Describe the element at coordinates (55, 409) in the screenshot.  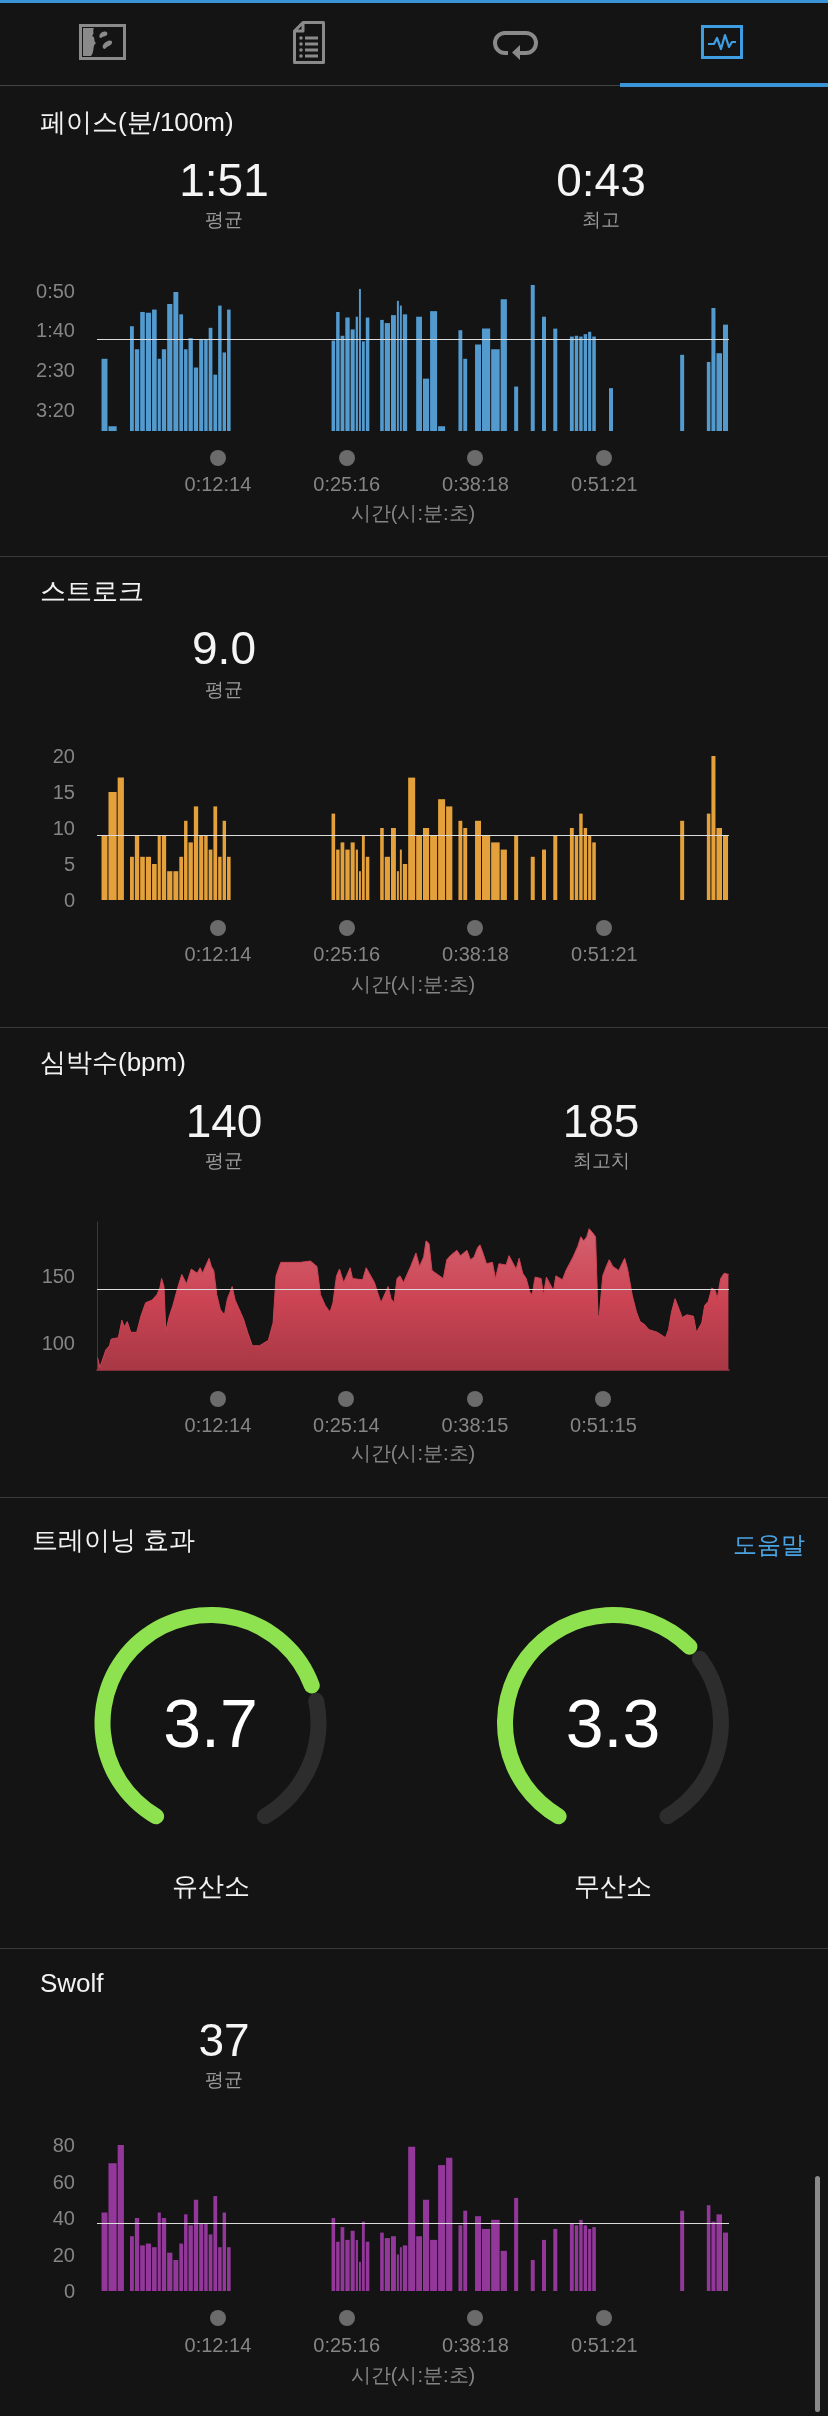
I see `y-tick-label: 3:20` at that location.